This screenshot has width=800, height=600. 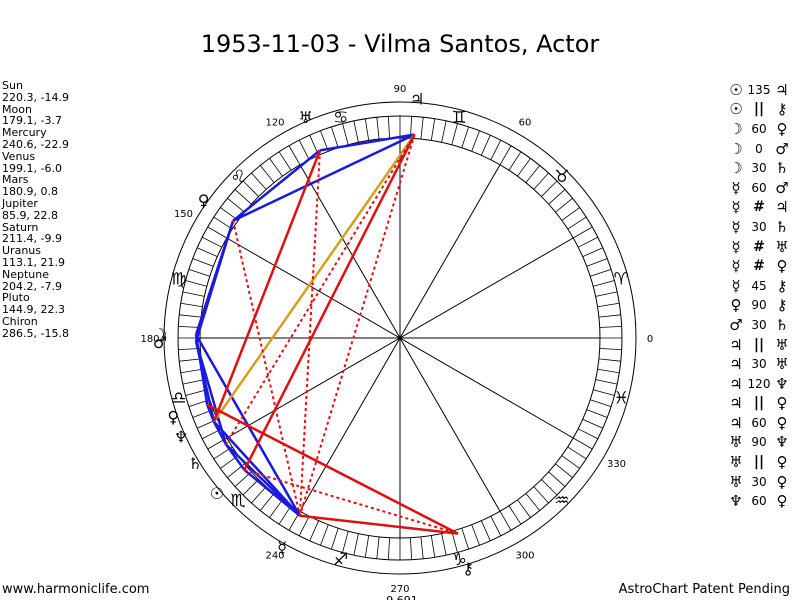 I want to click on planet-name-sun: Sun, so click(x=12, y=85).